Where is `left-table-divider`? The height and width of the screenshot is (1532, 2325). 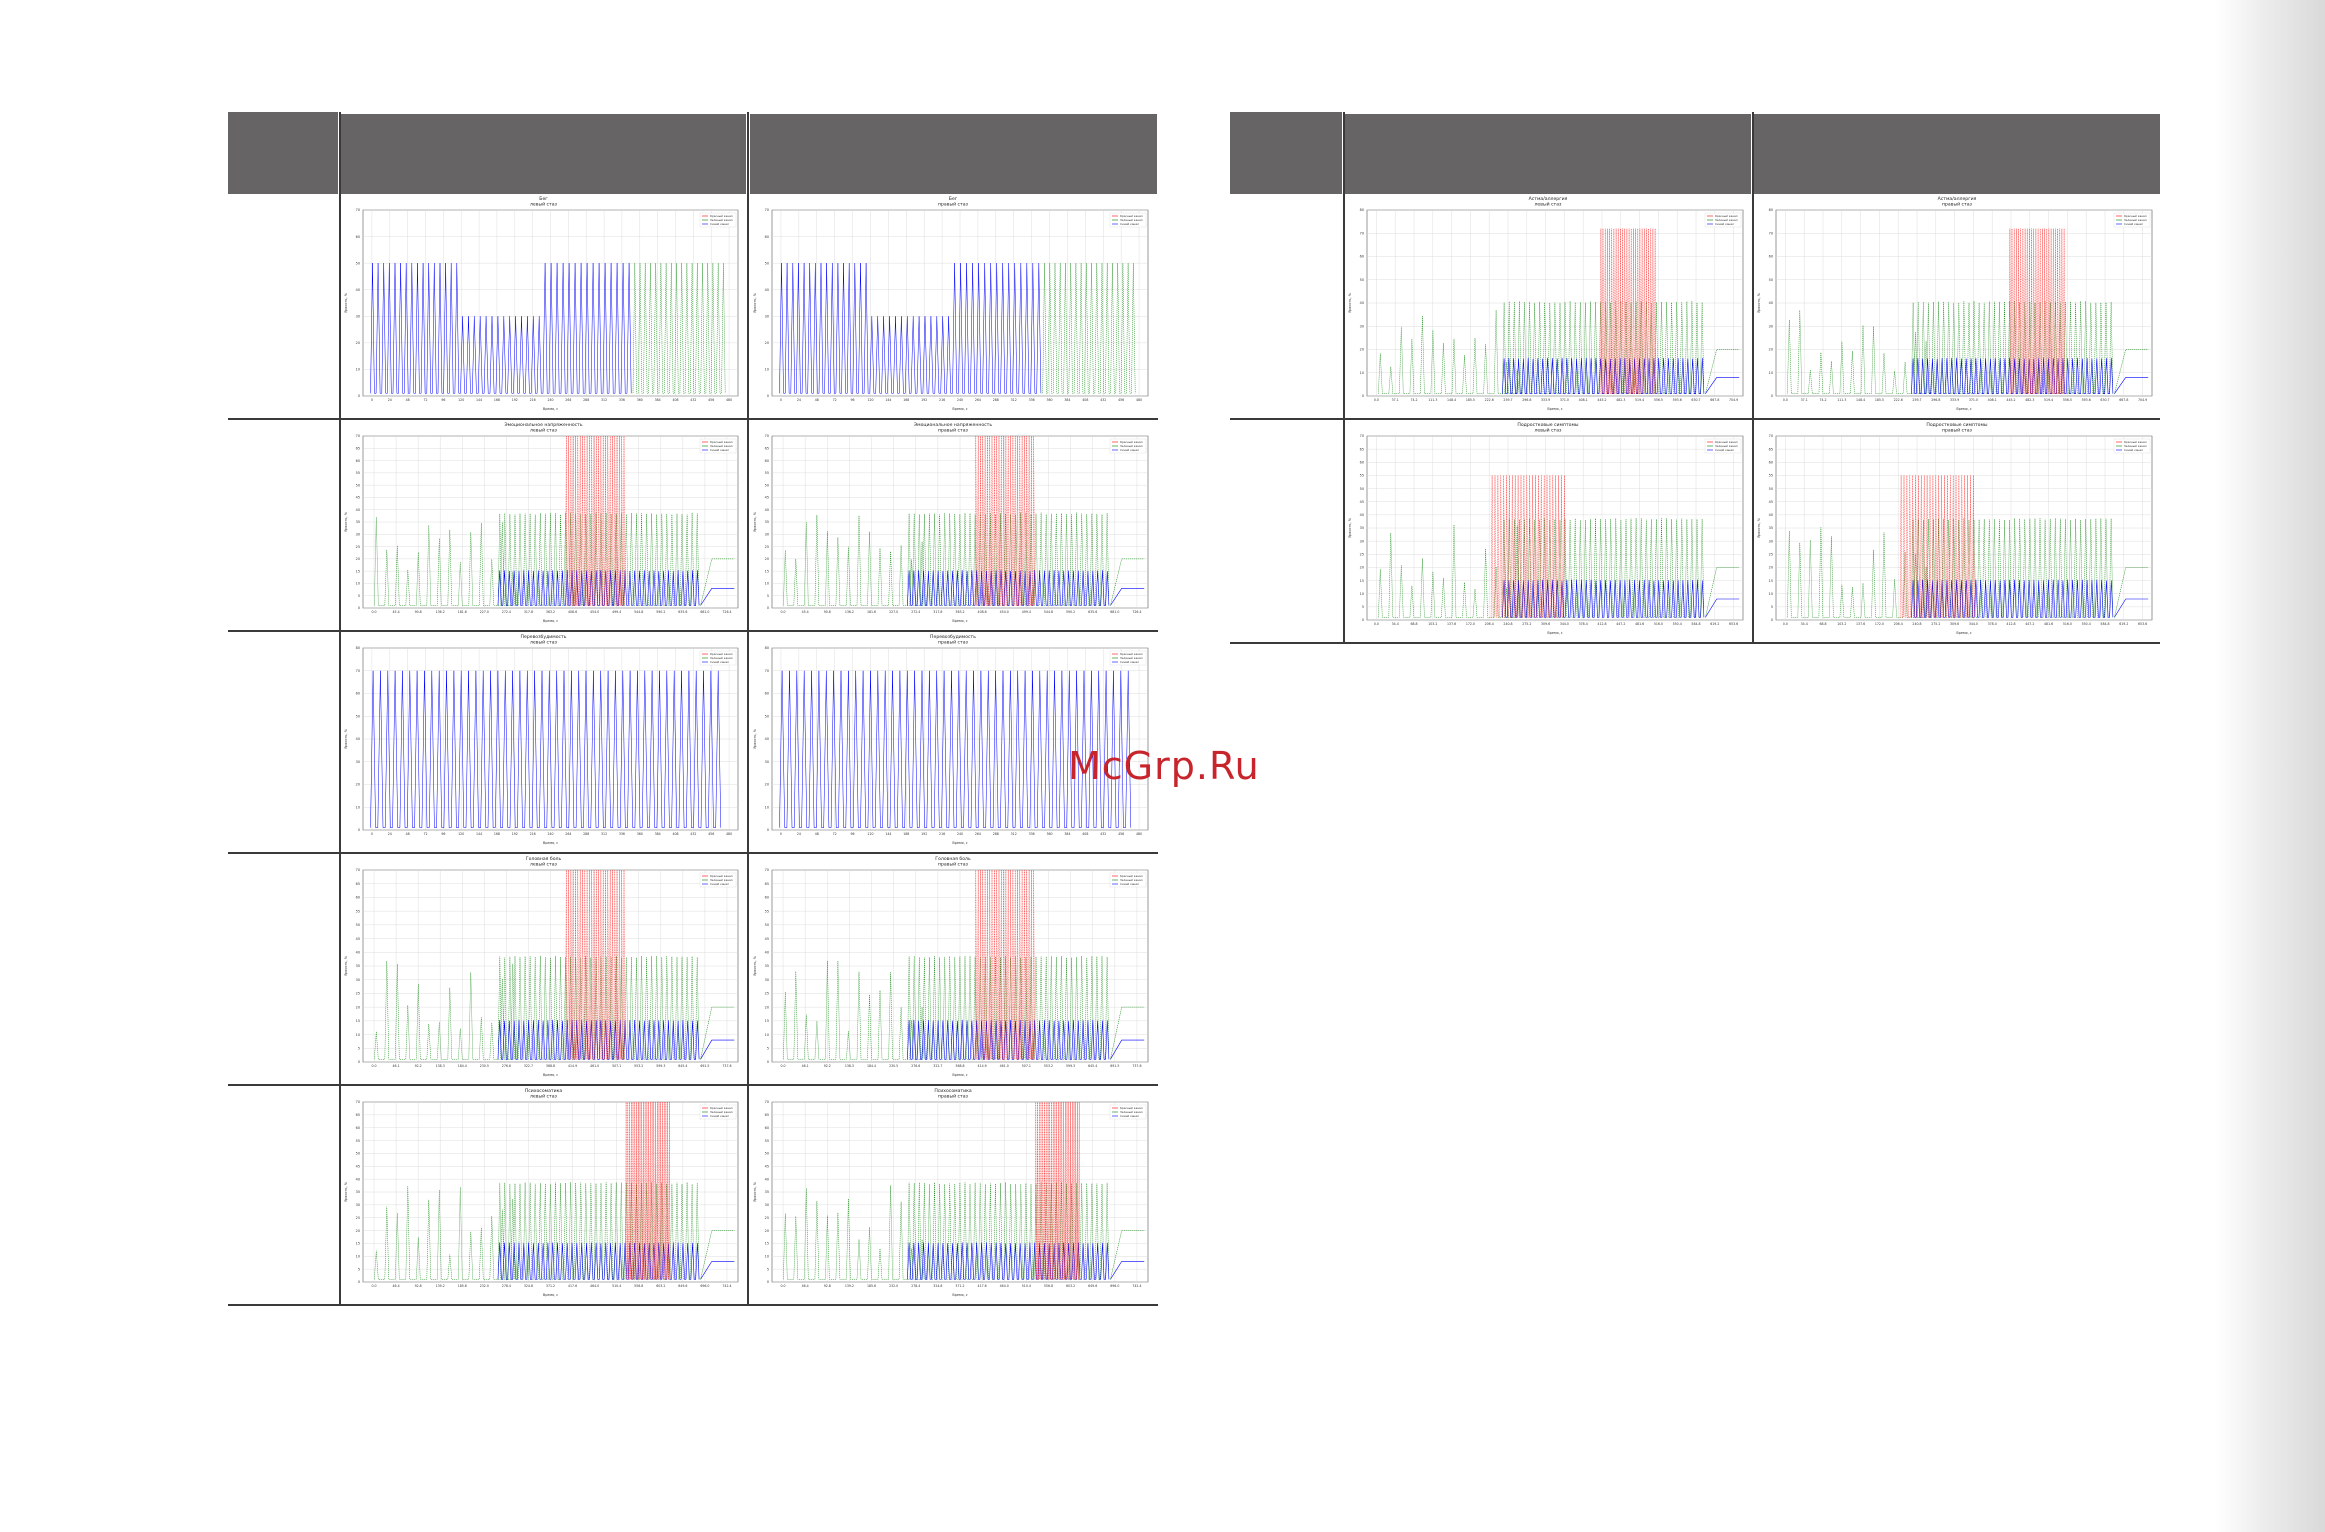 left-table-divider is located at coordinates (340, 709).